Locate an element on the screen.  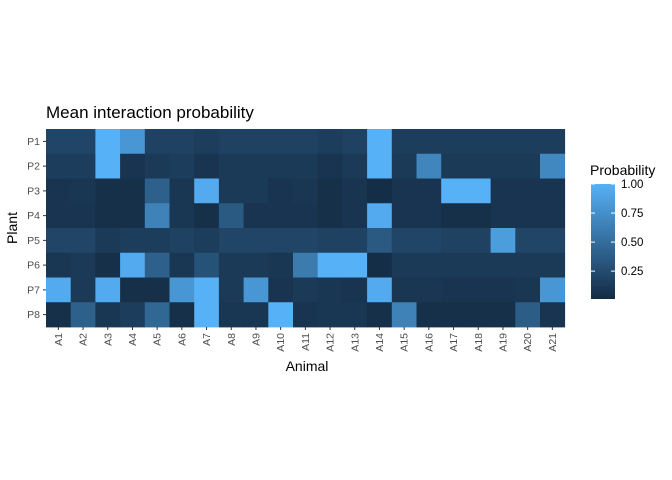
heatmap-cell-P2-A3 is located at coordinates (108, 166).